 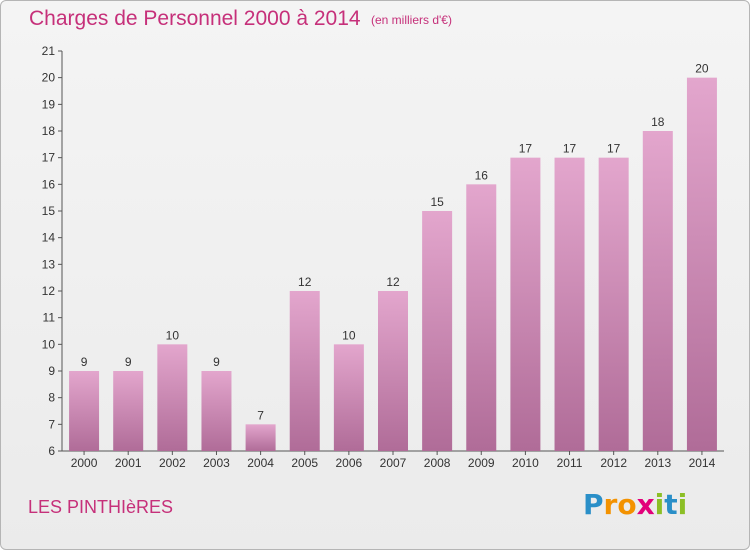 What do you see at coordinates (51, 398) in the screenshot?
I see `y-tick-label: 8` at bounding box center [51, 398].